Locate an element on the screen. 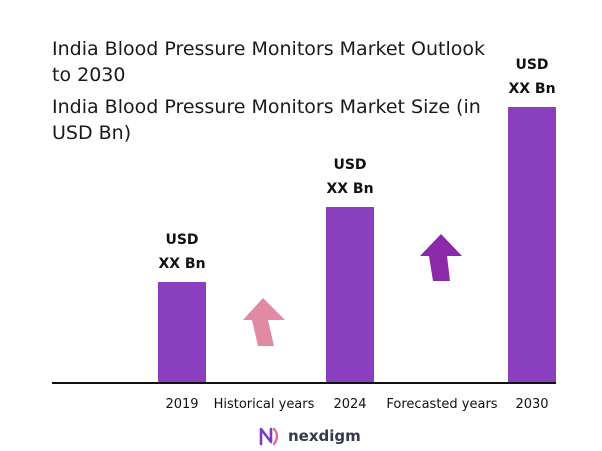 This screenshot has height=451, width=602. value-label-2019-line2: XX Bn is located at coordinates (181, 264).